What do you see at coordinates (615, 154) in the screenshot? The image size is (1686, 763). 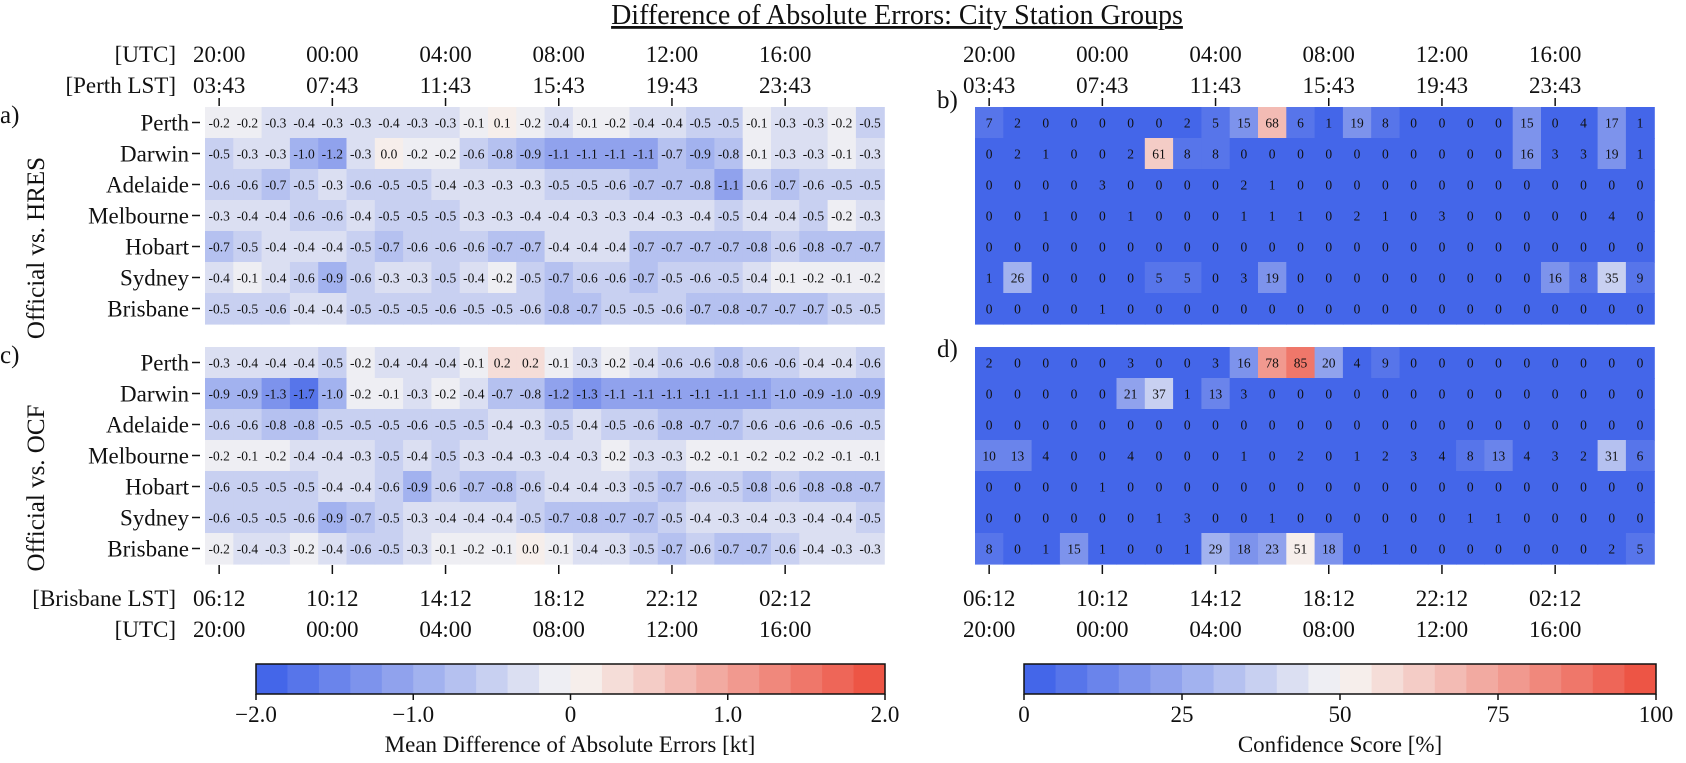 I see `cell-value-label: -1.1` at bounding box center [615, 154].